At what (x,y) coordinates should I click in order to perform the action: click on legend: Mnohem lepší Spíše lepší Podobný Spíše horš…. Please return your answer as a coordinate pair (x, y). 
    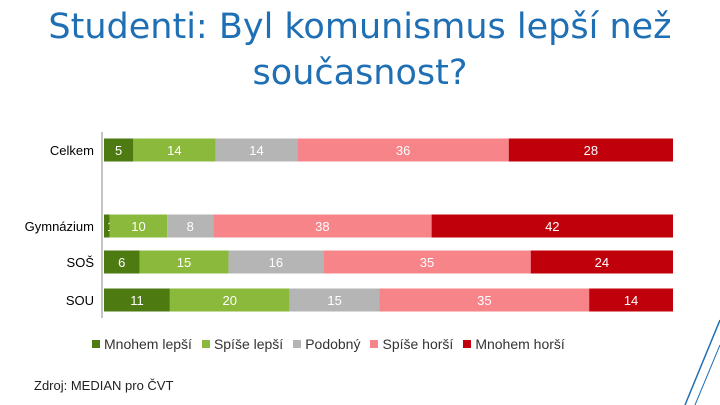
    Looking at the image, I should click on (328, 344).